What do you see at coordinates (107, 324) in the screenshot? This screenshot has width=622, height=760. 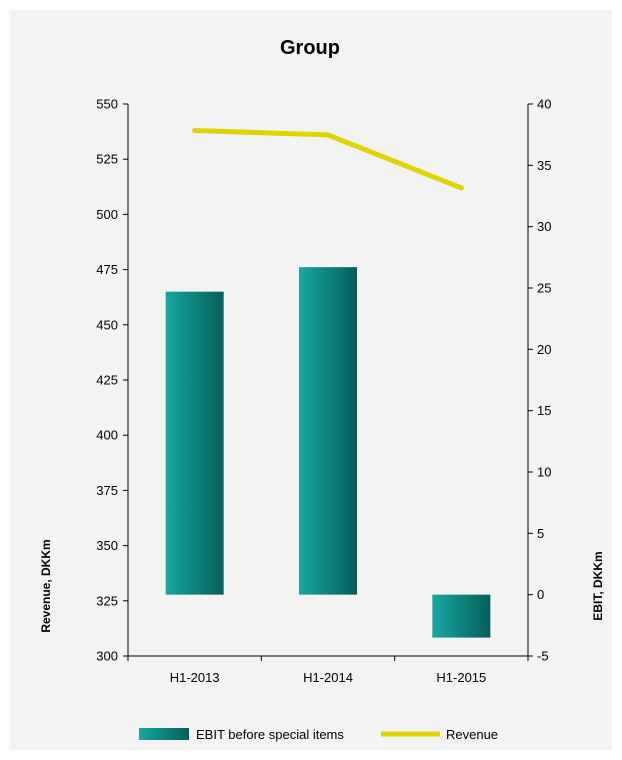 I see `left-tick-label: 450` at bounding box center [107, 324].